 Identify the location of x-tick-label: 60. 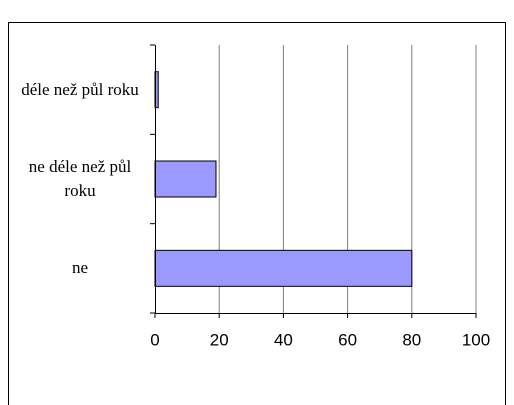
(347, 339).